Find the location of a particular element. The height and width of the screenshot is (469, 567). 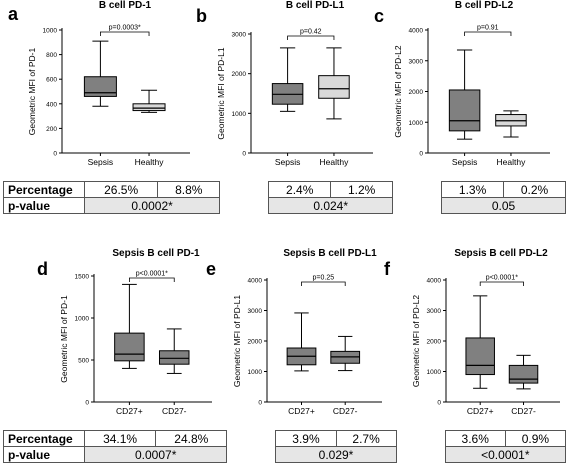

y-tick-label: 200 is located at coordinates (51, 129).